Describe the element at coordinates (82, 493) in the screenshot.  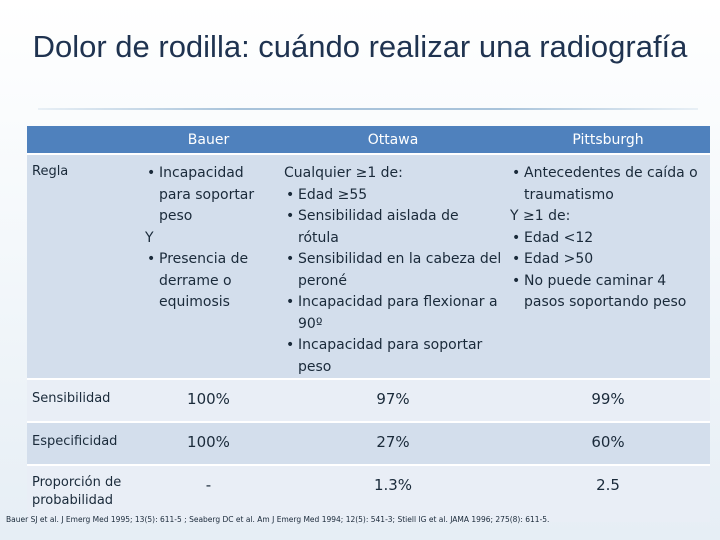
I see `row-label-proporcion: Proporción de probabilidad` at that location.